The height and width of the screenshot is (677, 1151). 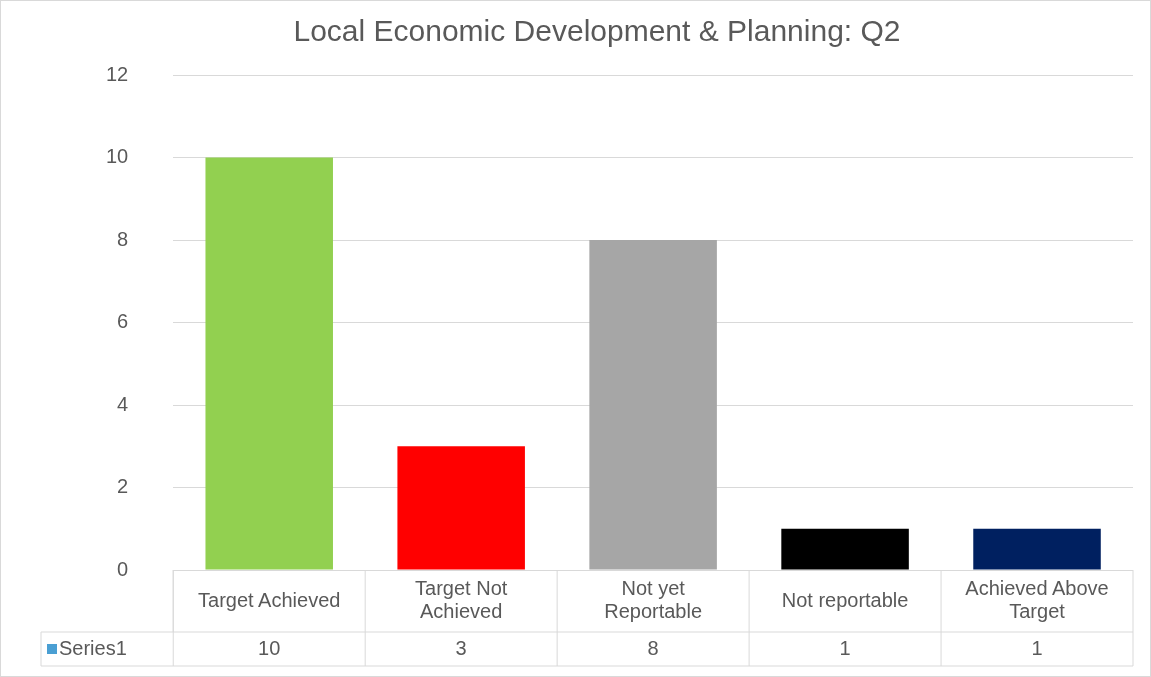 I want to click on chart-title: Local Economic Development & Planning: Q2, so click(x=597, y=31).